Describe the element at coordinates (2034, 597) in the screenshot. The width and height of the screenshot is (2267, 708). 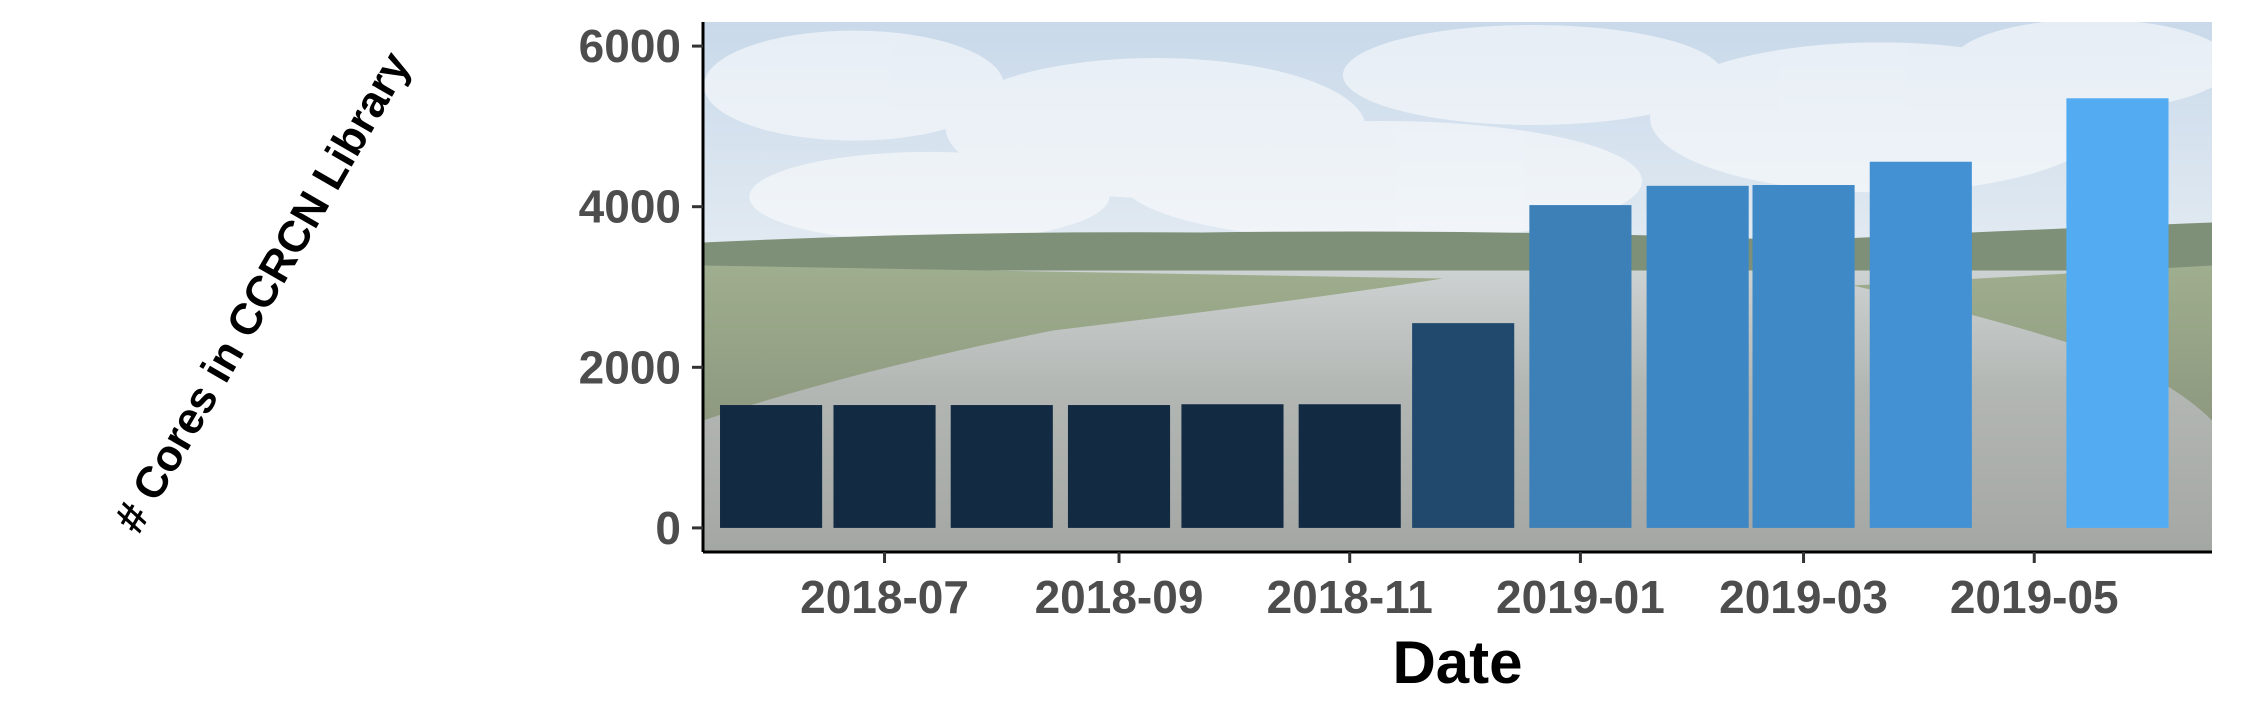
I see `x-tick-label: 2019-05` at that location.